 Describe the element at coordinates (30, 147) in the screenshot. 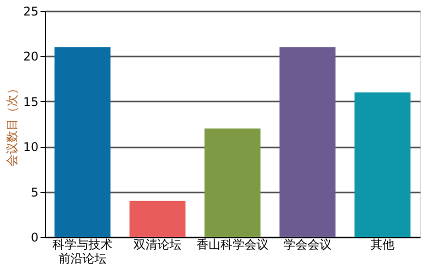

I see `y-tick-label: 10` at that location.